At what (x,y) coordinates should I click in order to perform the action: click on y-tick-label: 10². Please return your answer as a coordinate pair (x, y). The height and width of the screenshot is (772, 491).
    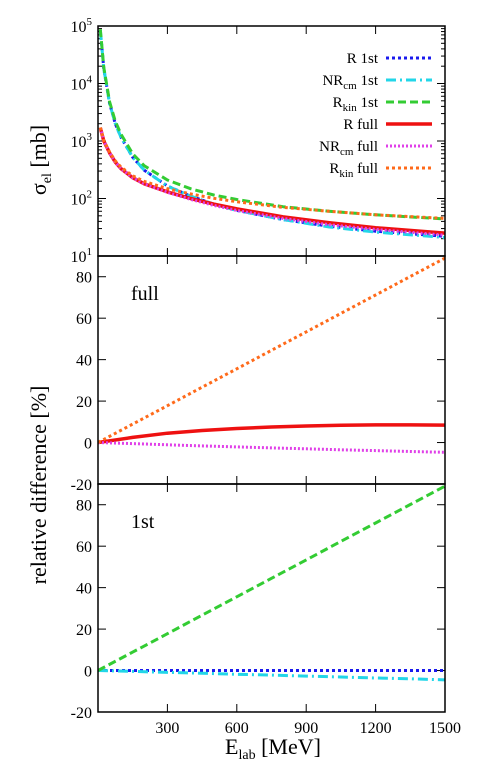
    Looking at the image, I should click on (82, 199).